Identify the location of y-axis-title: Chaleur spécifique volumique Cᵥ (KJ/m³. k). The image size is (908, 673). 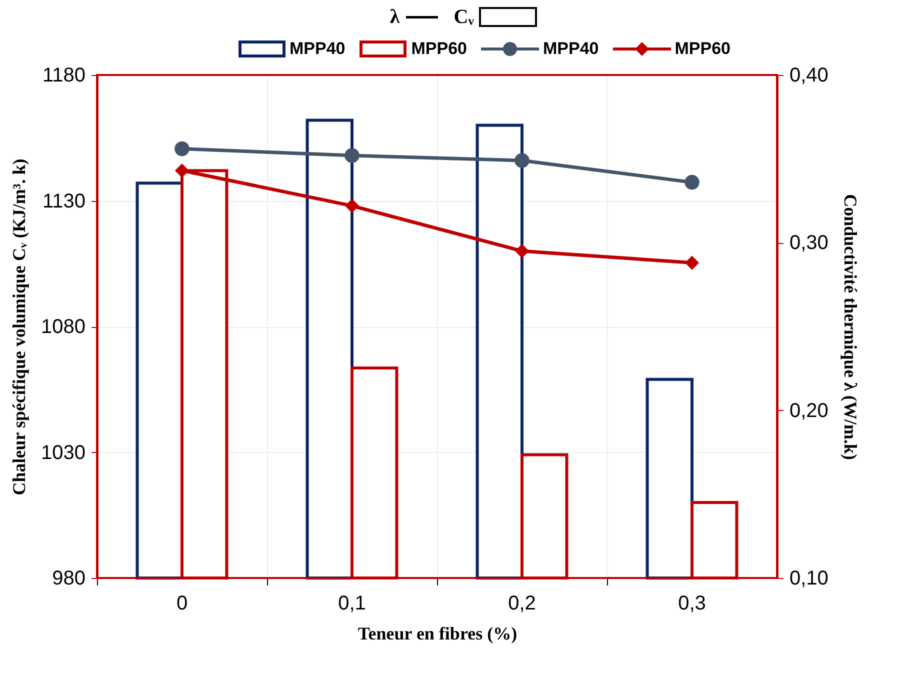
(19, 327).